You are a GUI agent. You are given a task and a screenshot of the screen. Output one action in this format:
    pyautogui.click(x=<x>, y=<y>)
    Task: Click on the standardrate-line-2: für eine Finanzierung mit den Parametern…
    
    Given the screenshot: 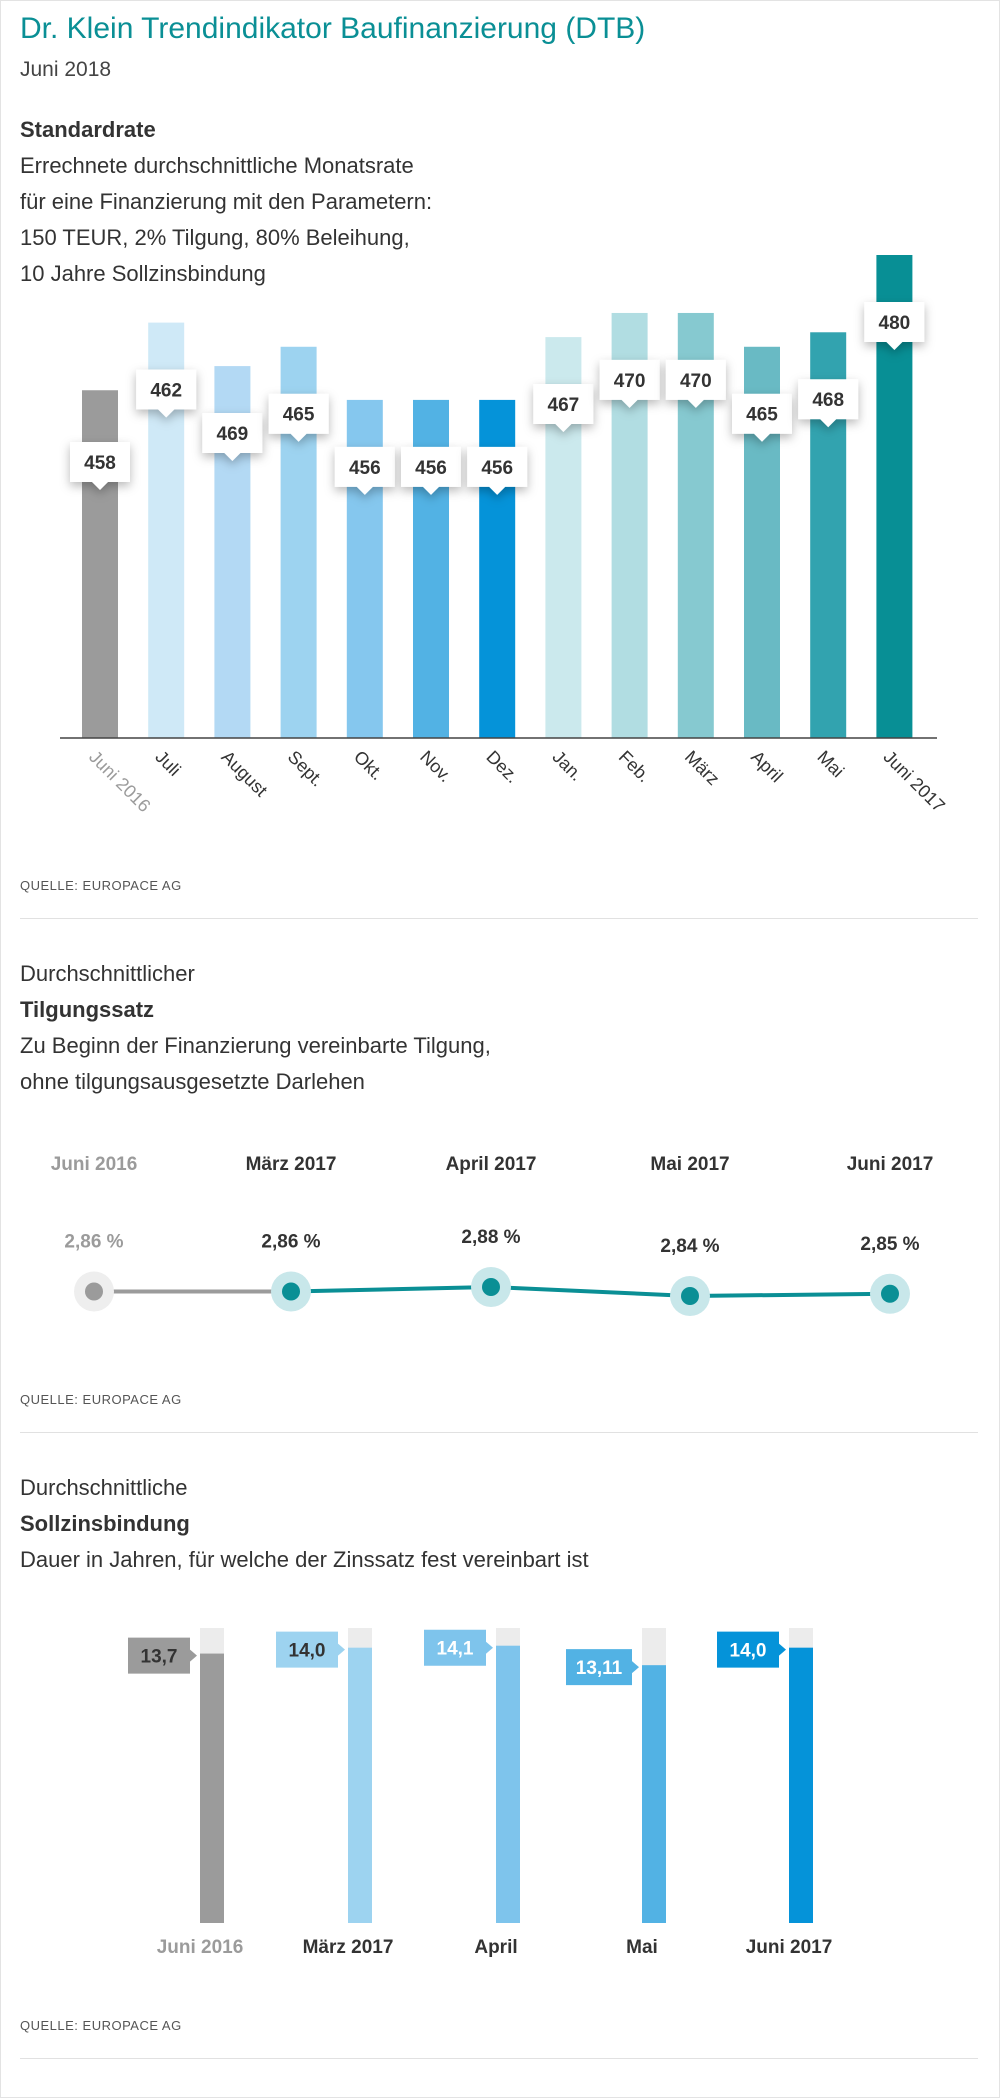 What is the action you would take?
    pyautogui.click(x=226, y=201)
    